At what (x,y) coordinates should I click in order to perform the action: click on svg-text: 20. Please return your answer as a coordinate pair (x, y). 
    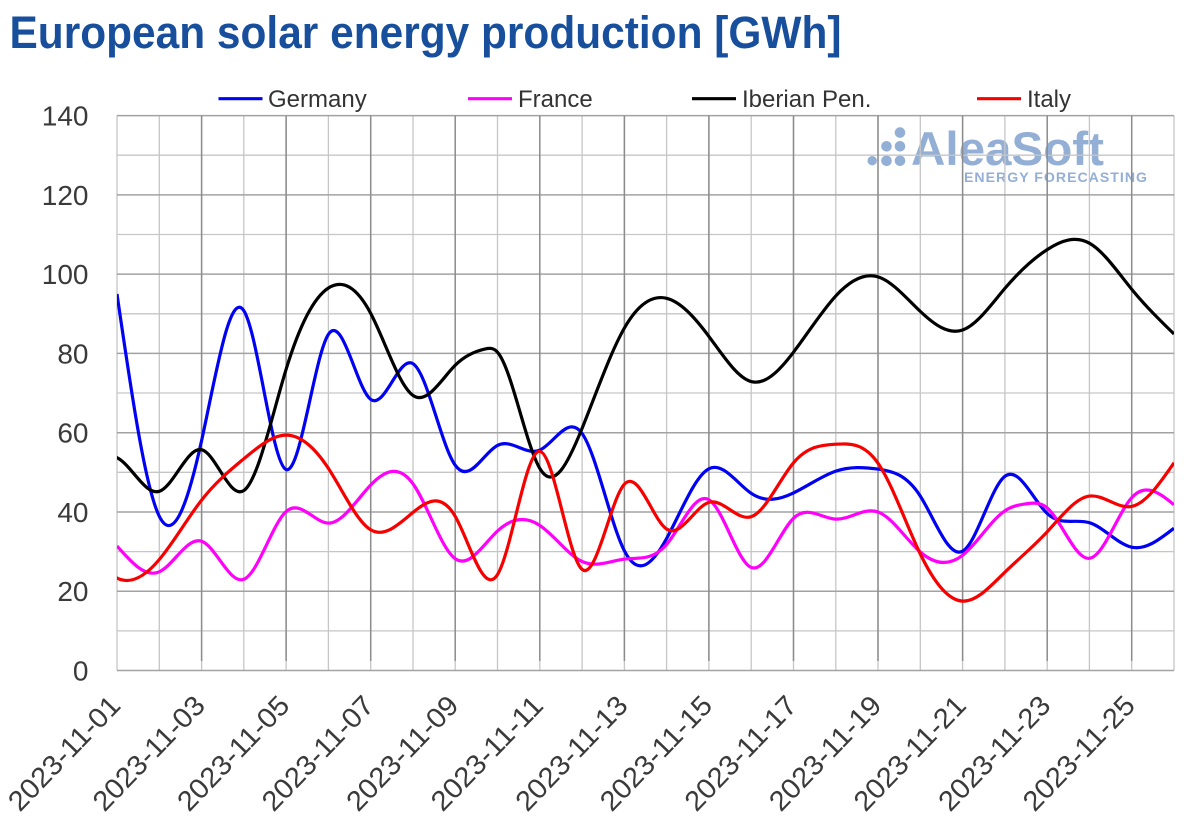
    Looking at the image, I should click on (72, 591).